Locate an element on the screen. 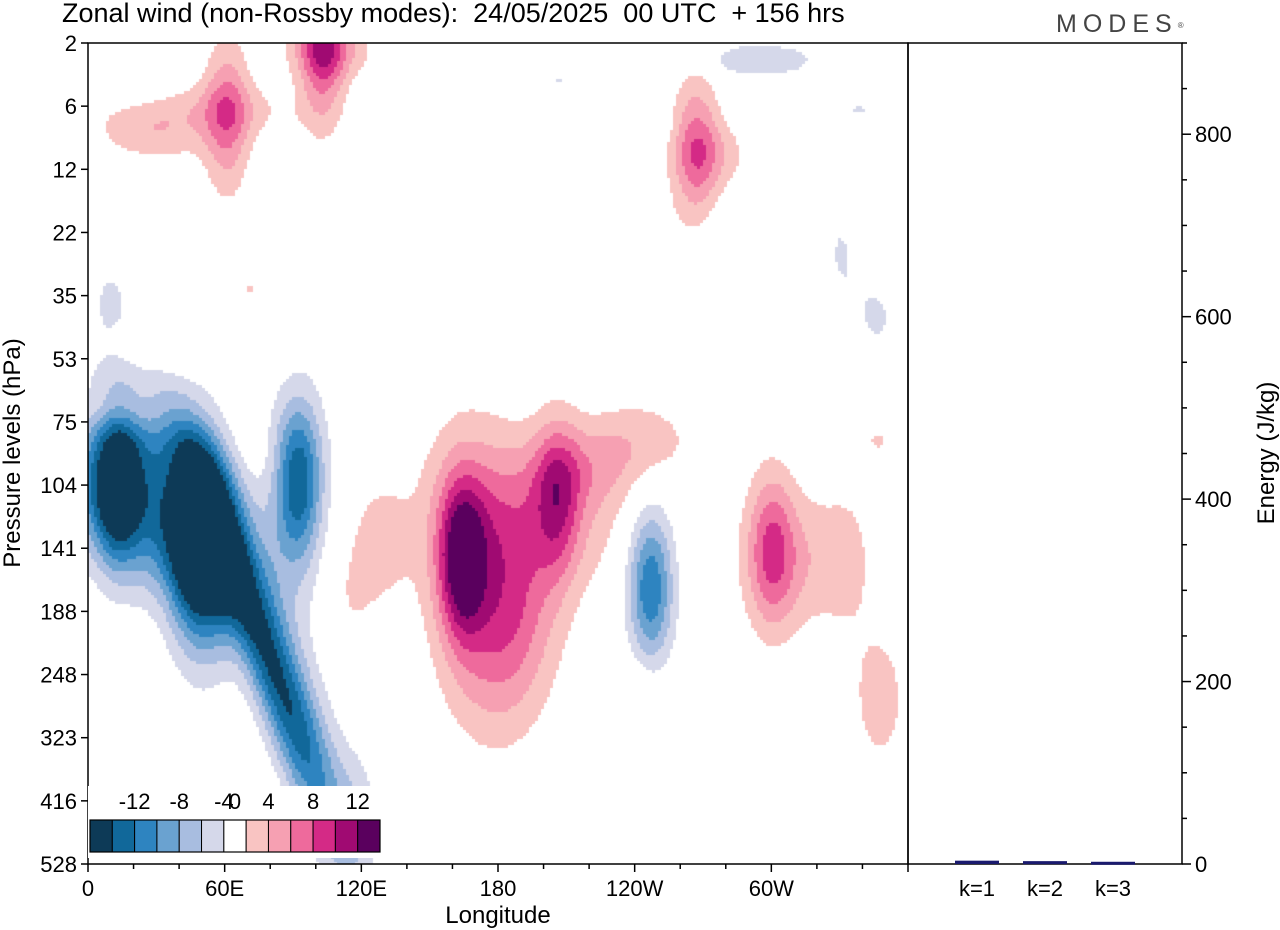 The image size is (1280, 930). logo-registered-mark: ® is located at coordinates (1180, 25).